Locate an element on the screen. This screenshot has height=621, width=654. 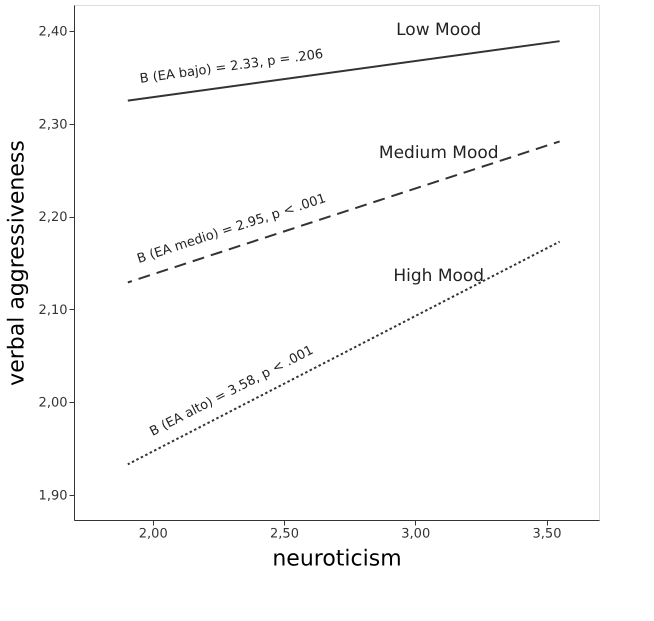
y-tick-label: 2,30 is located at coordinates (53, 124).